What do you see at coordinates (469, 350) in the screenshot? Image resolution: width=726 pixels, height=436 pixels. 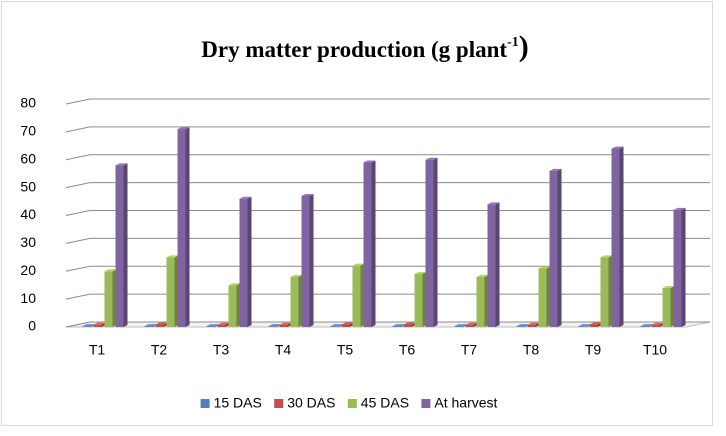 I see `x-tick-label: T7` at bounding box center [469, 350].